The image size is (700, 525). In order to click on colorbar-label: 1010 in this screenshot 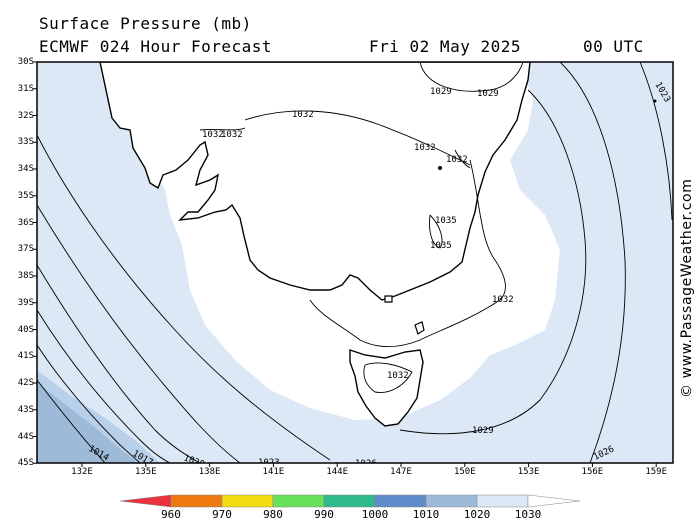, I will do `click(426, 514)`.